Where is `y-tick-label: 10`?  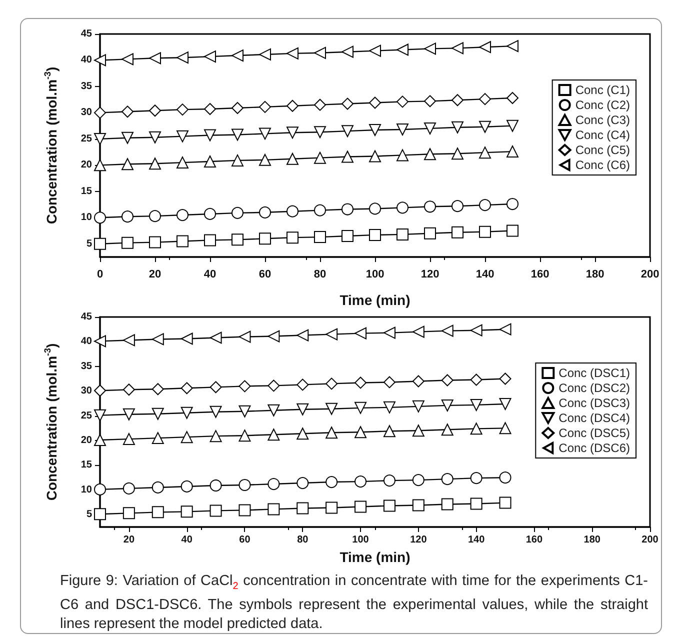 y-tick-label: 10 is located at coordinates (86, 490).